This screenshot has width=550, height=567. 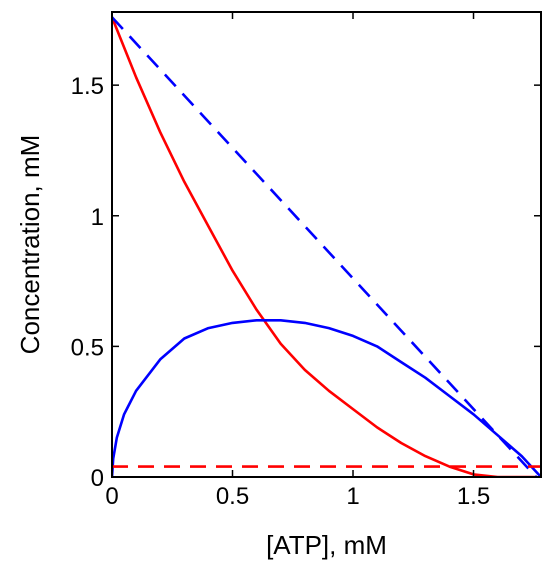 What do you see at coordinates (97, 217) in the screenshot?
I see `y-tick-label: 1` at bounding box center [97, 217].